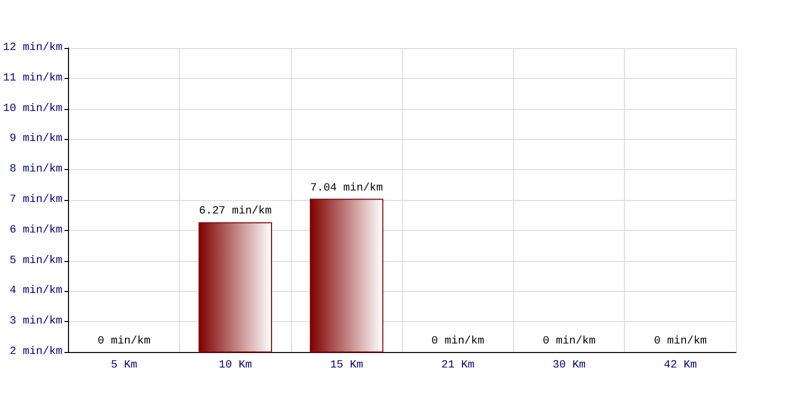  I want to click on y-tick-label: 4 min/km, so click(36, 291).